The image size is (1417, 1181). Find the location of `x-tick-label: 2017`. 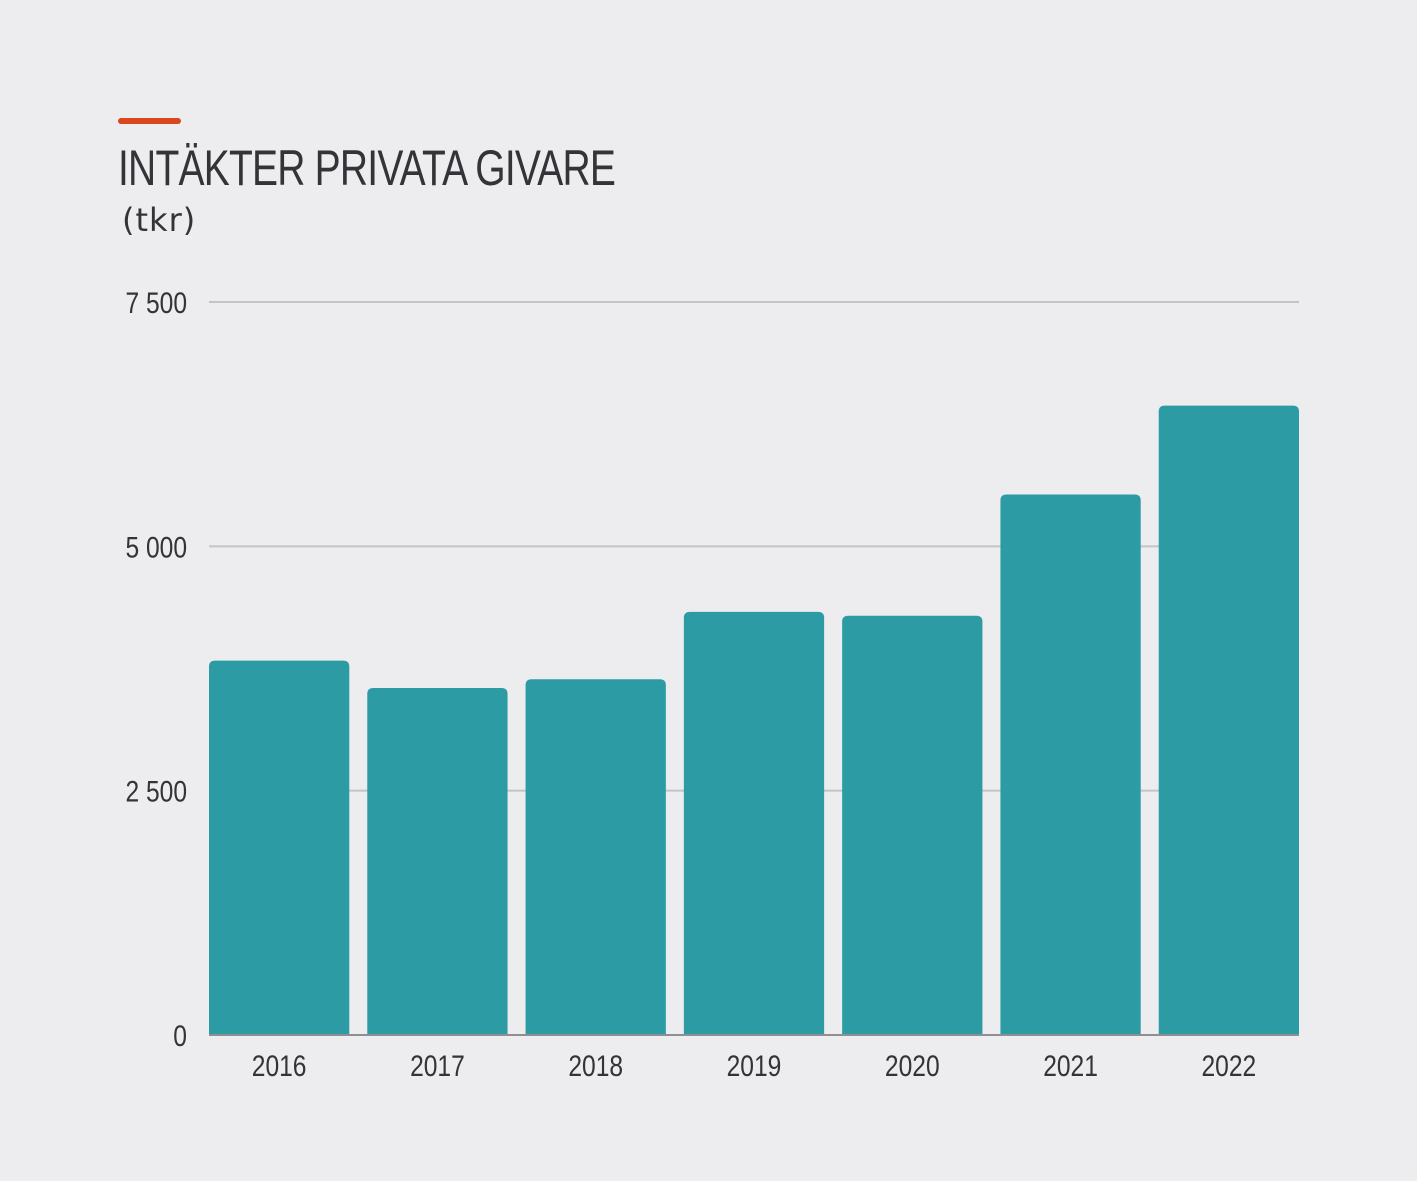

x-tick-label: 2017 is located at coordinates (437, 1066).